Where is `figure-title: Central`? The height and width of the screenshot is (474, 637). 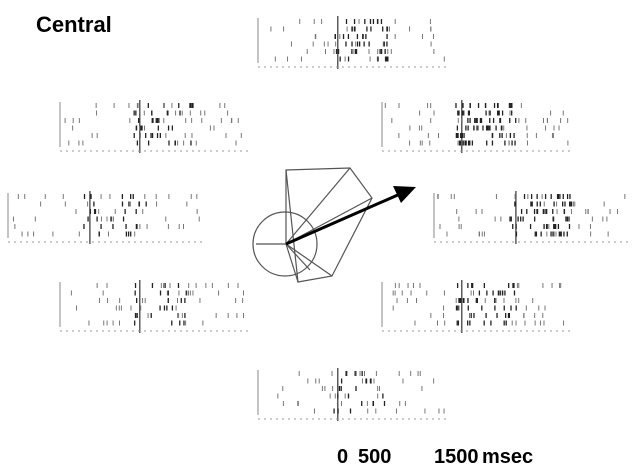
figure-title: Central is located at coordinates (74, 24).